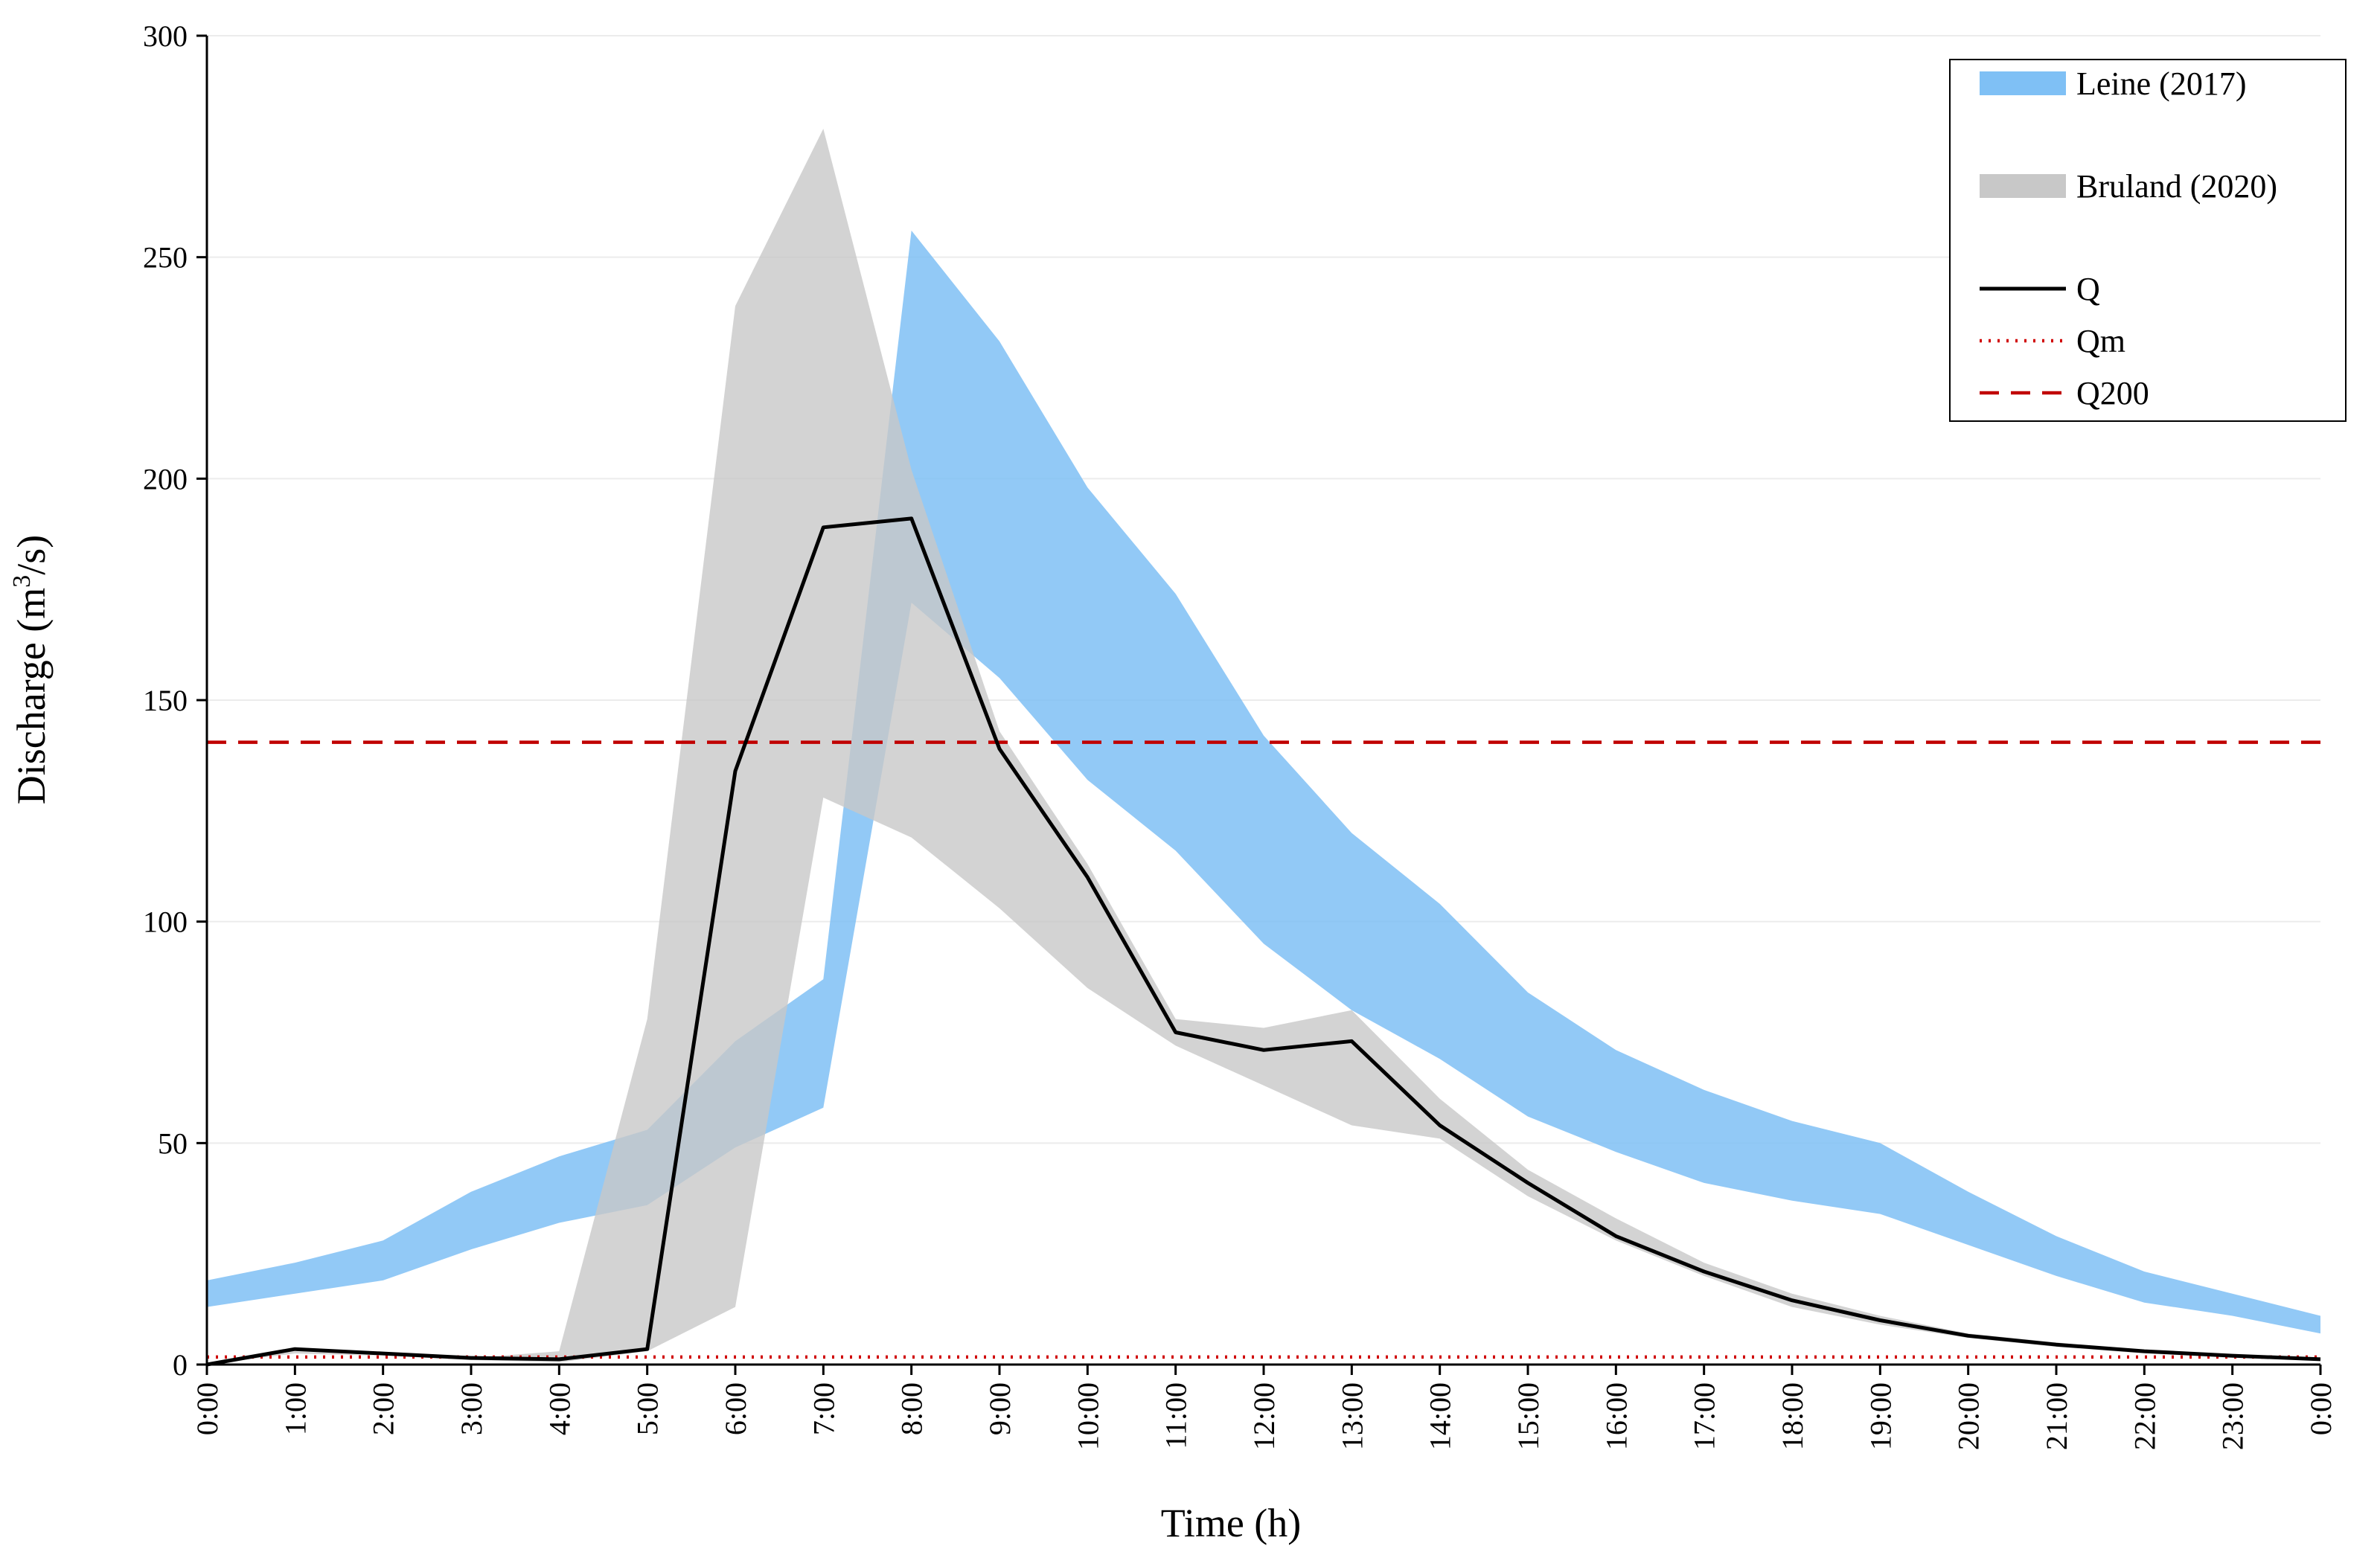  What do you see at coordinates (2023, 83) in the screenshot?
I see `legend-swatch-leine-2017` at bounding box center [2023, 83].